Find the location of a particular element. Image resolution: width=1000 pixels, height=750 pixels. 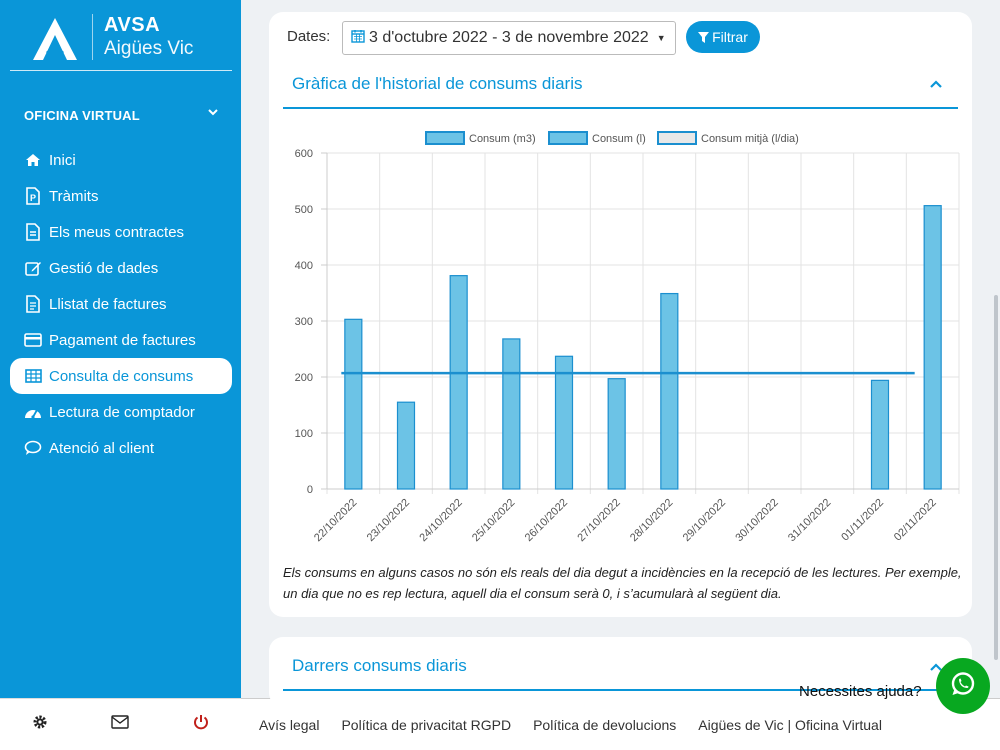

sidebar-item-inici: Inici is located at coordinates (121, 160).